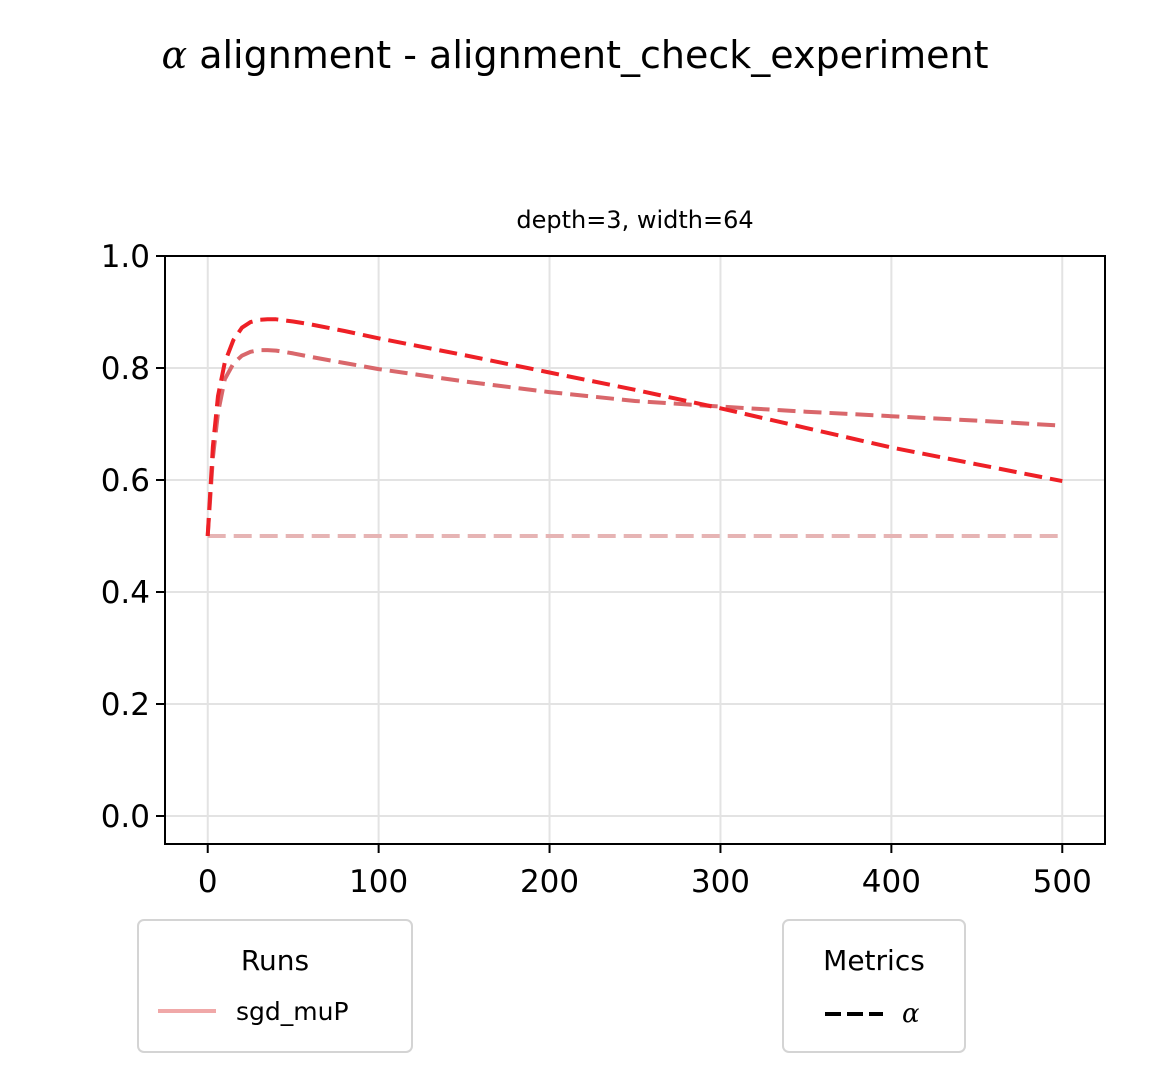 This screenshot has width=1149, height=1083. I want to click on runs-legend-frame, so click(275, 986).